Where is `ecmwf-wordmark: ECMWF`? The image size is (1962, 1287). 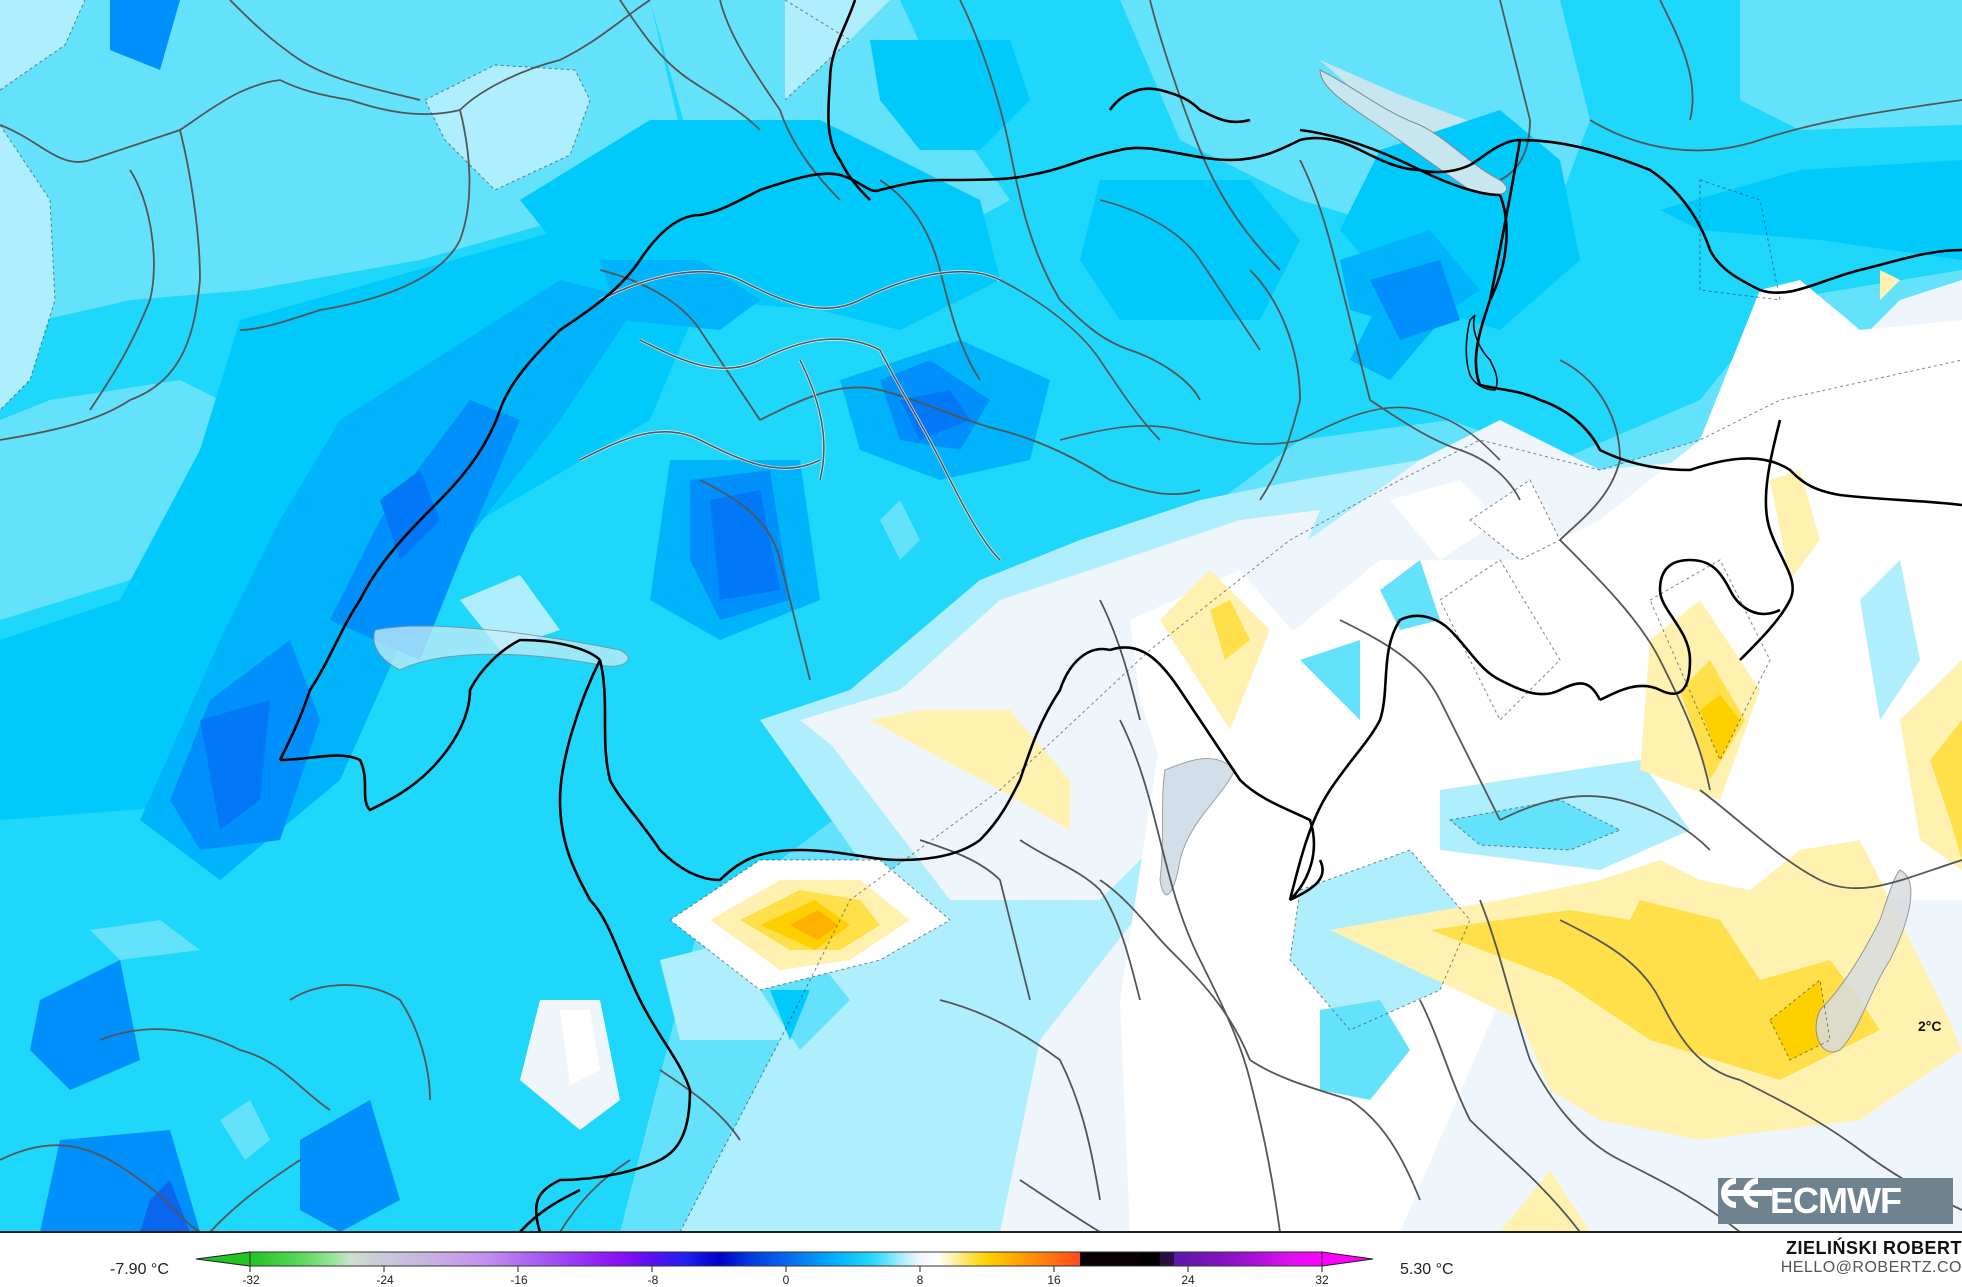 ecmwf-wordmark: ECMWF is located at coordinates (1836, 1200).